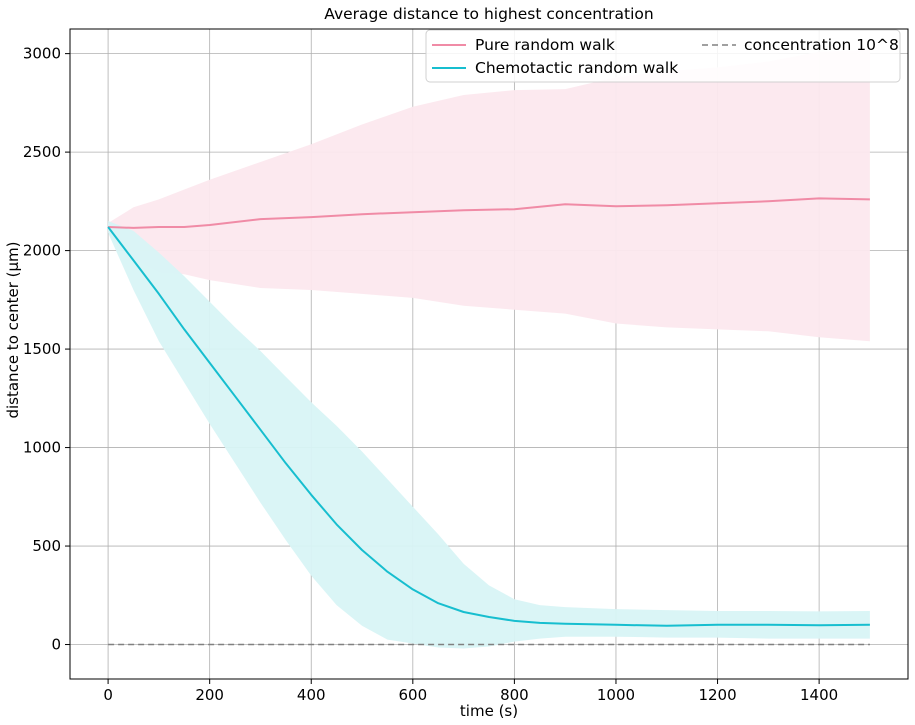 The width and height of the screenshot is (915, 725). I want to click on y-tick-label: 2000, so click(42, 251).